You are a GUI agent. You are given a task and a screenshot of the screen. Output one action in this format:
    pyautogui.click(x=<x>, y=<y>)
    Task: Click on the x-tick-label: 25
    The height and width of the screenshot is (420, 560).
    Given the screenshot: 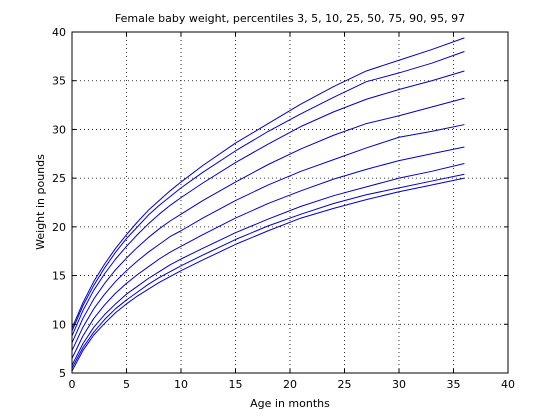 What is the action you would take?
    pyautogui.click(x=345, y=384)
    